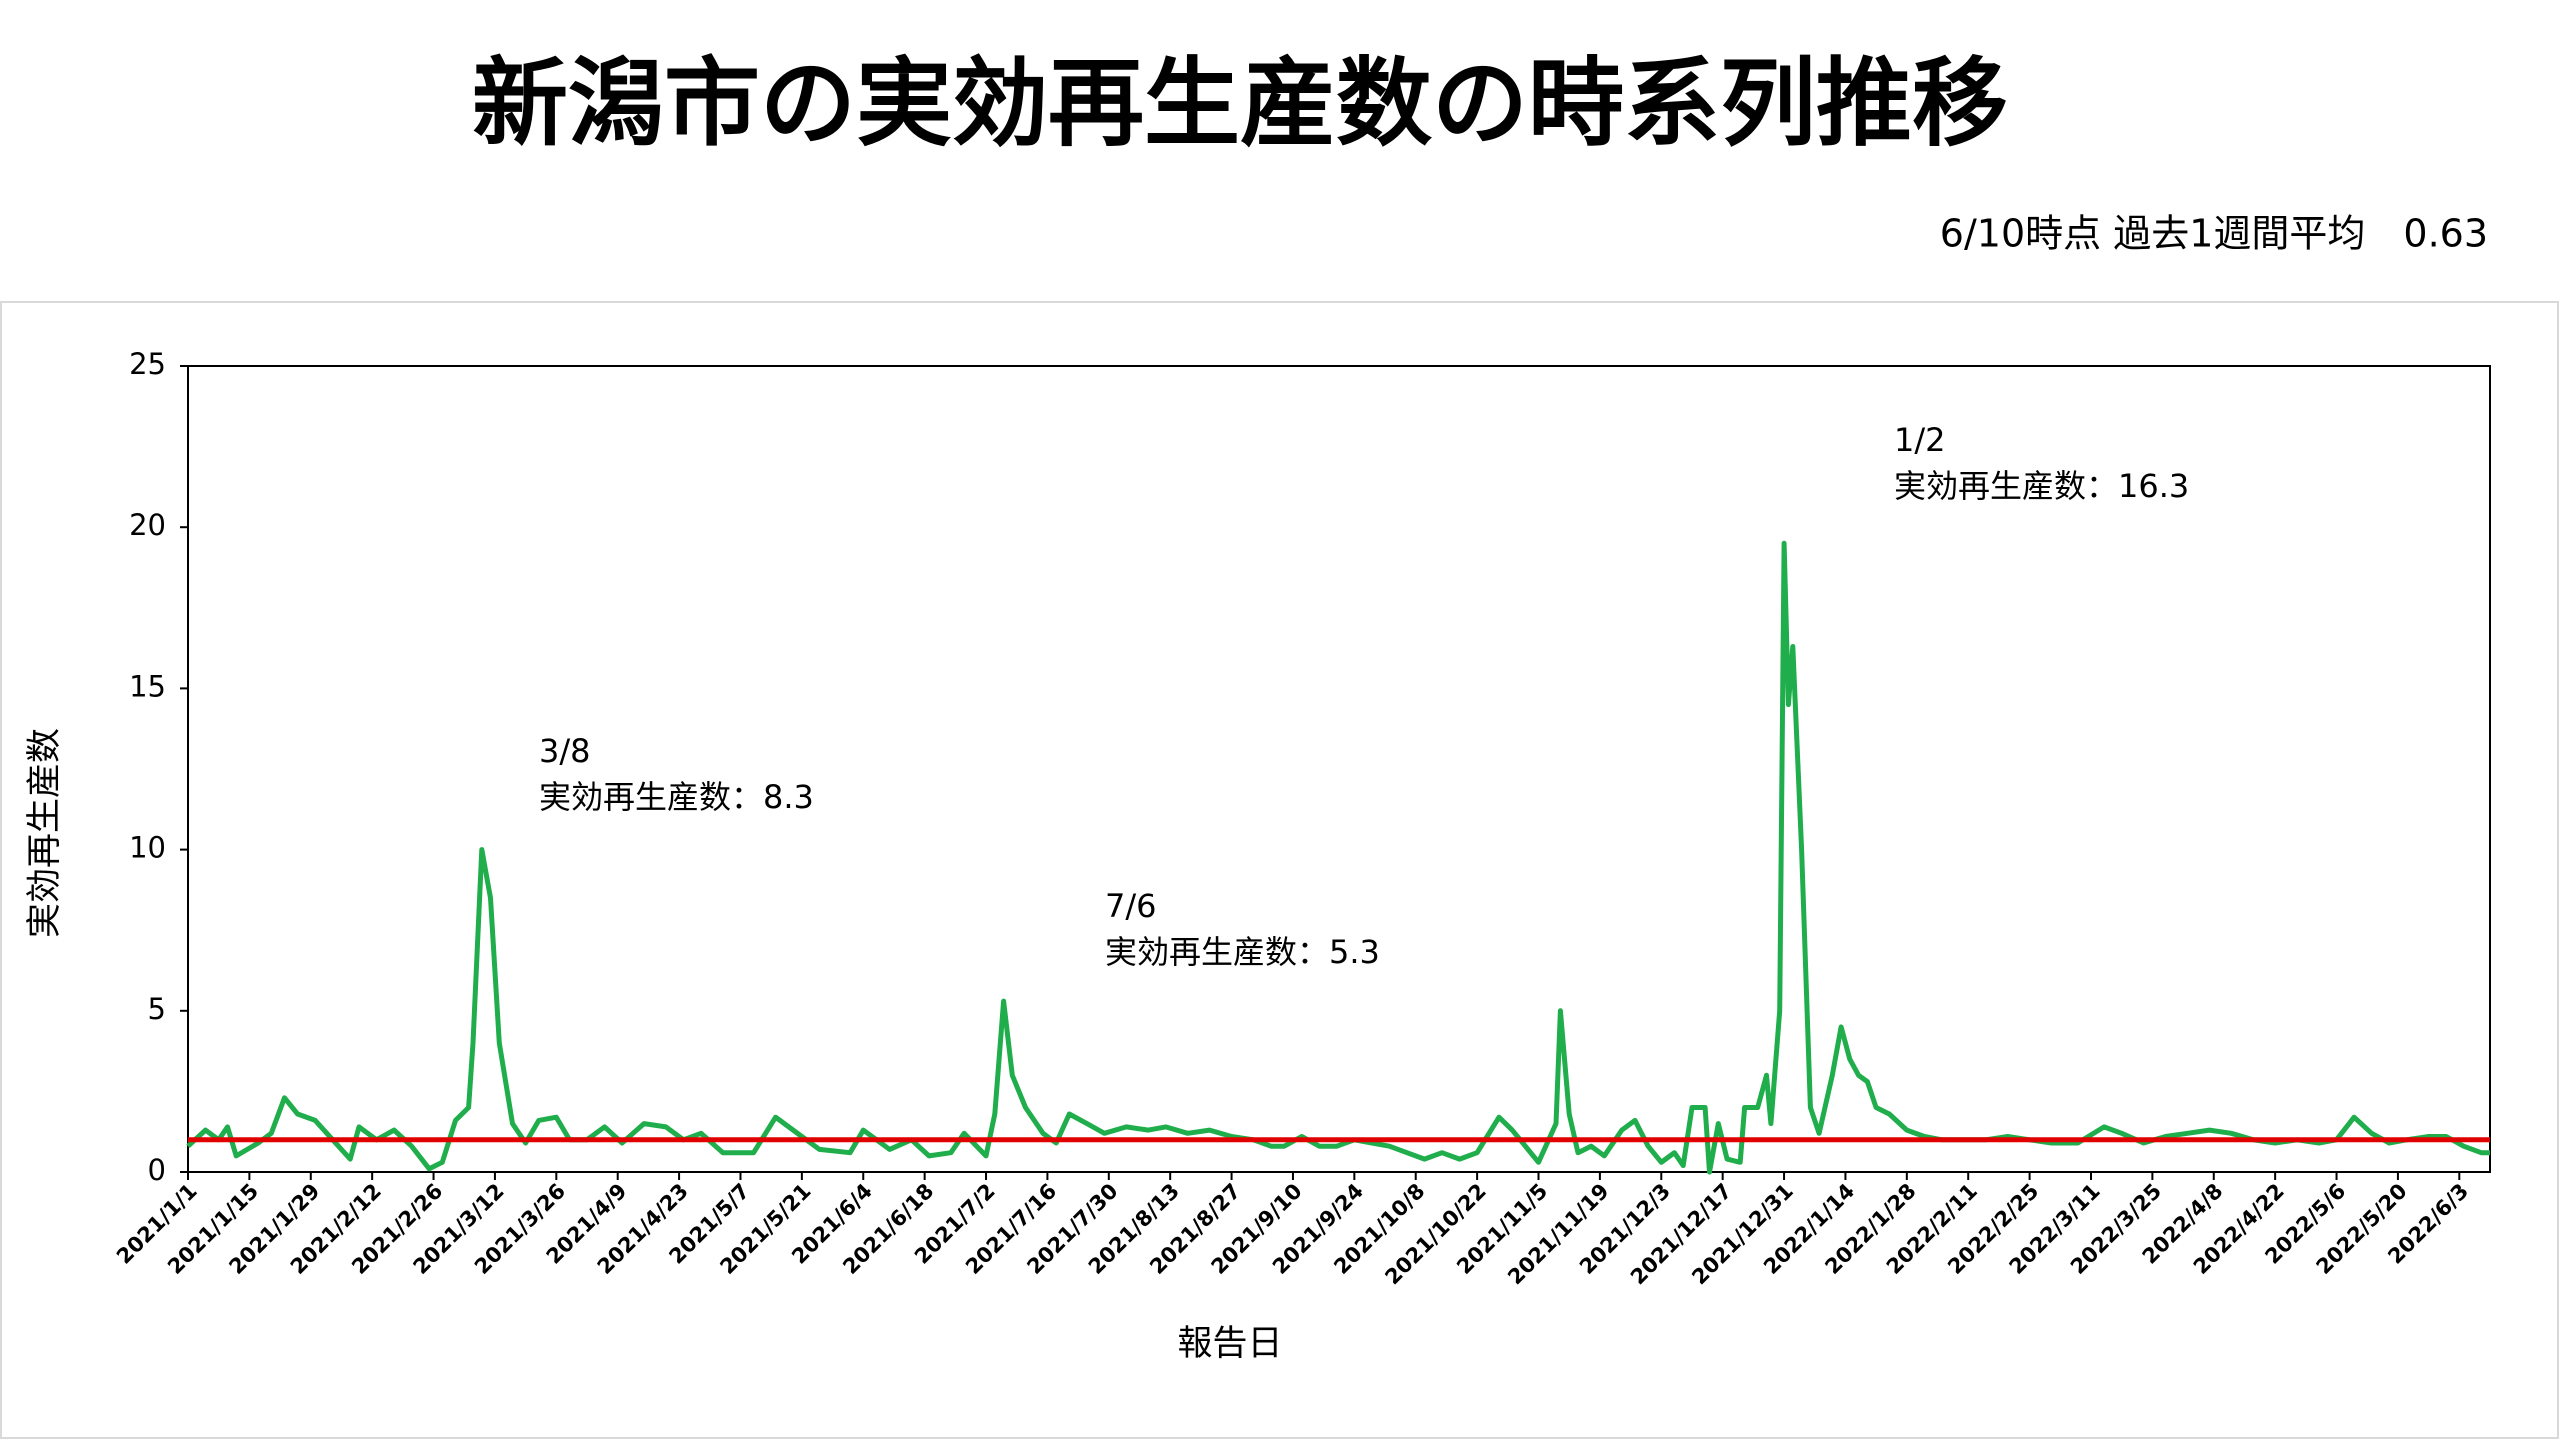 This screenshot has width=2560, height=1440. What do you see at coordinates (147, 686) in the screenshot?
I see `y-tick-label: 15` at bounding box center [147, 686].